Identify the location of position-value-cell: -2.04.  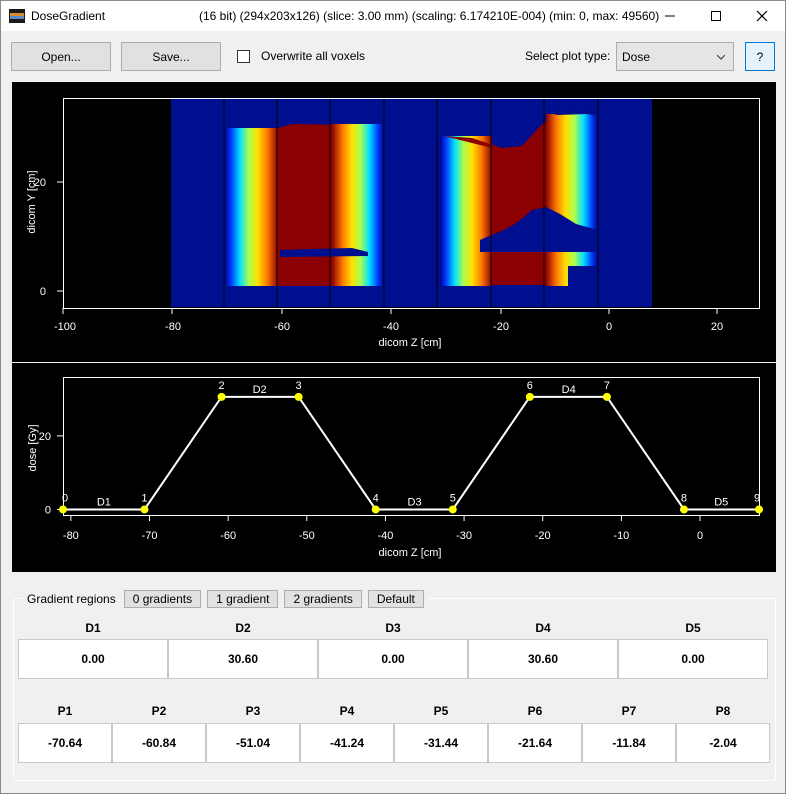
(723, 743).